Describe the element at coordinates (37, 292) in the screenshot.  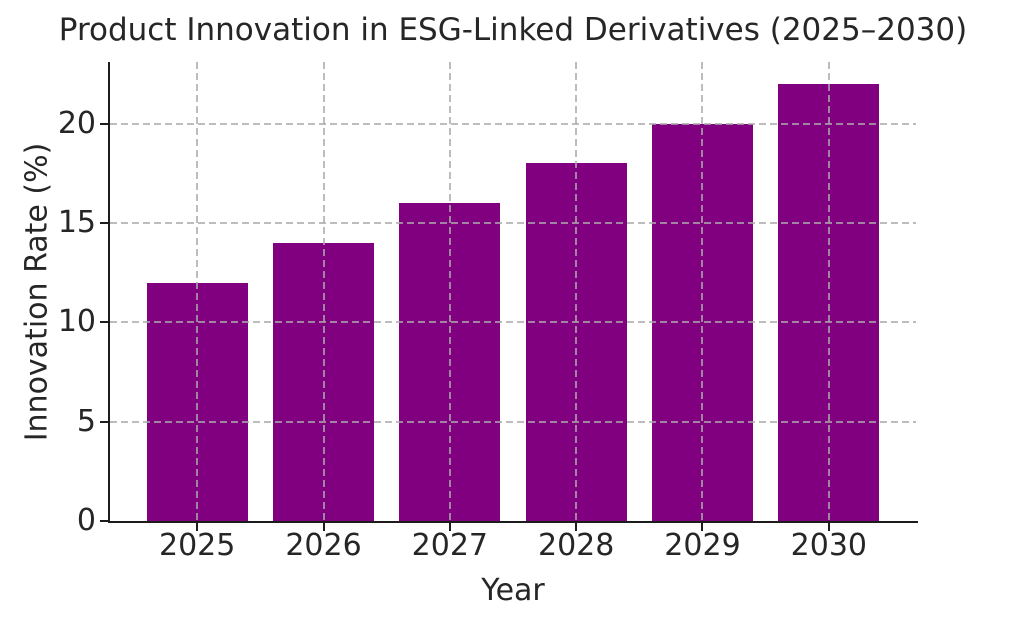
I see `y-axis-label: Innovation Rate (%)` at that location.